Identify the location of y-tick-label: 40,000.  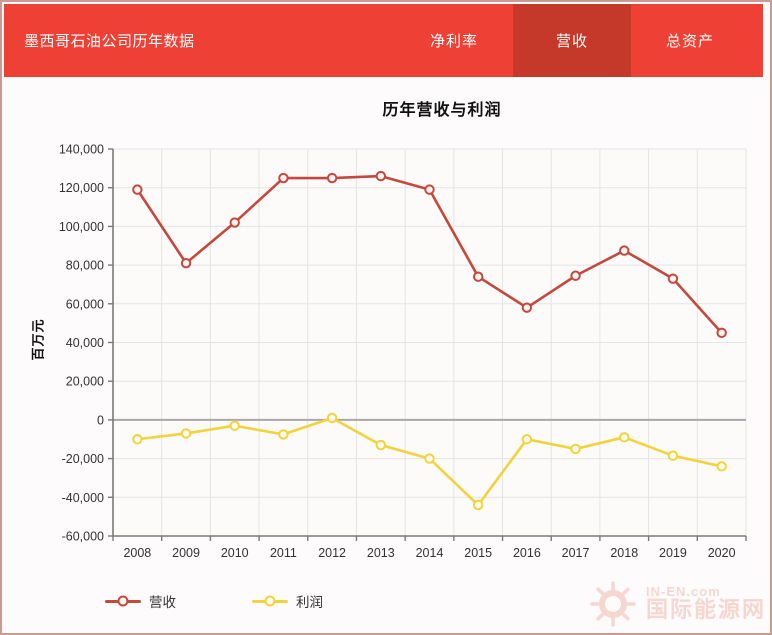
(85, 343).